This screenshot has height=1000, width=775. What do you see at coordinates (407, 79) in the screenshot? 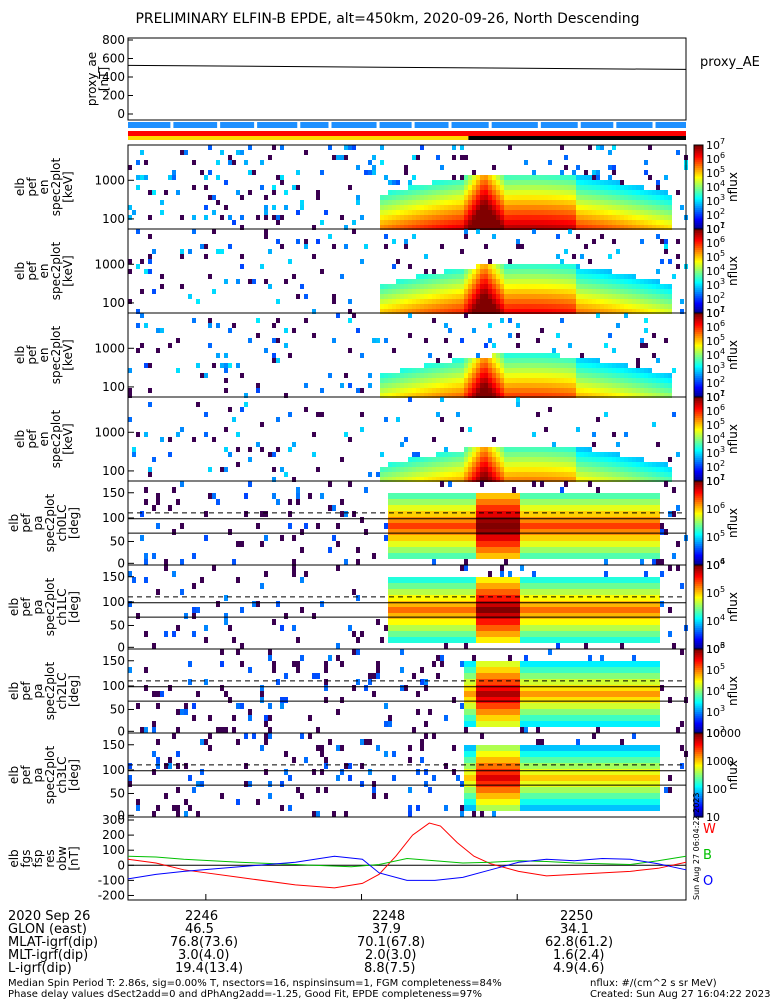
I see `proxy-frame` at bounding box center [407, 79].